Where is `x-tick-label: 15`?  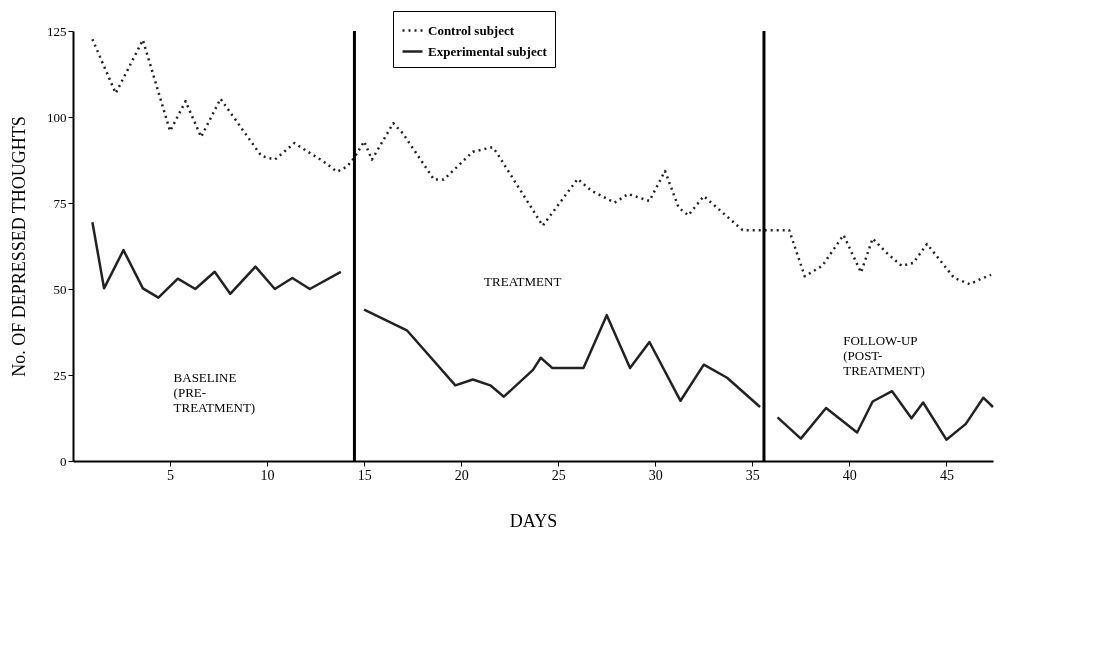 x-tick-label: 15 is located at coordinates (364, 475).